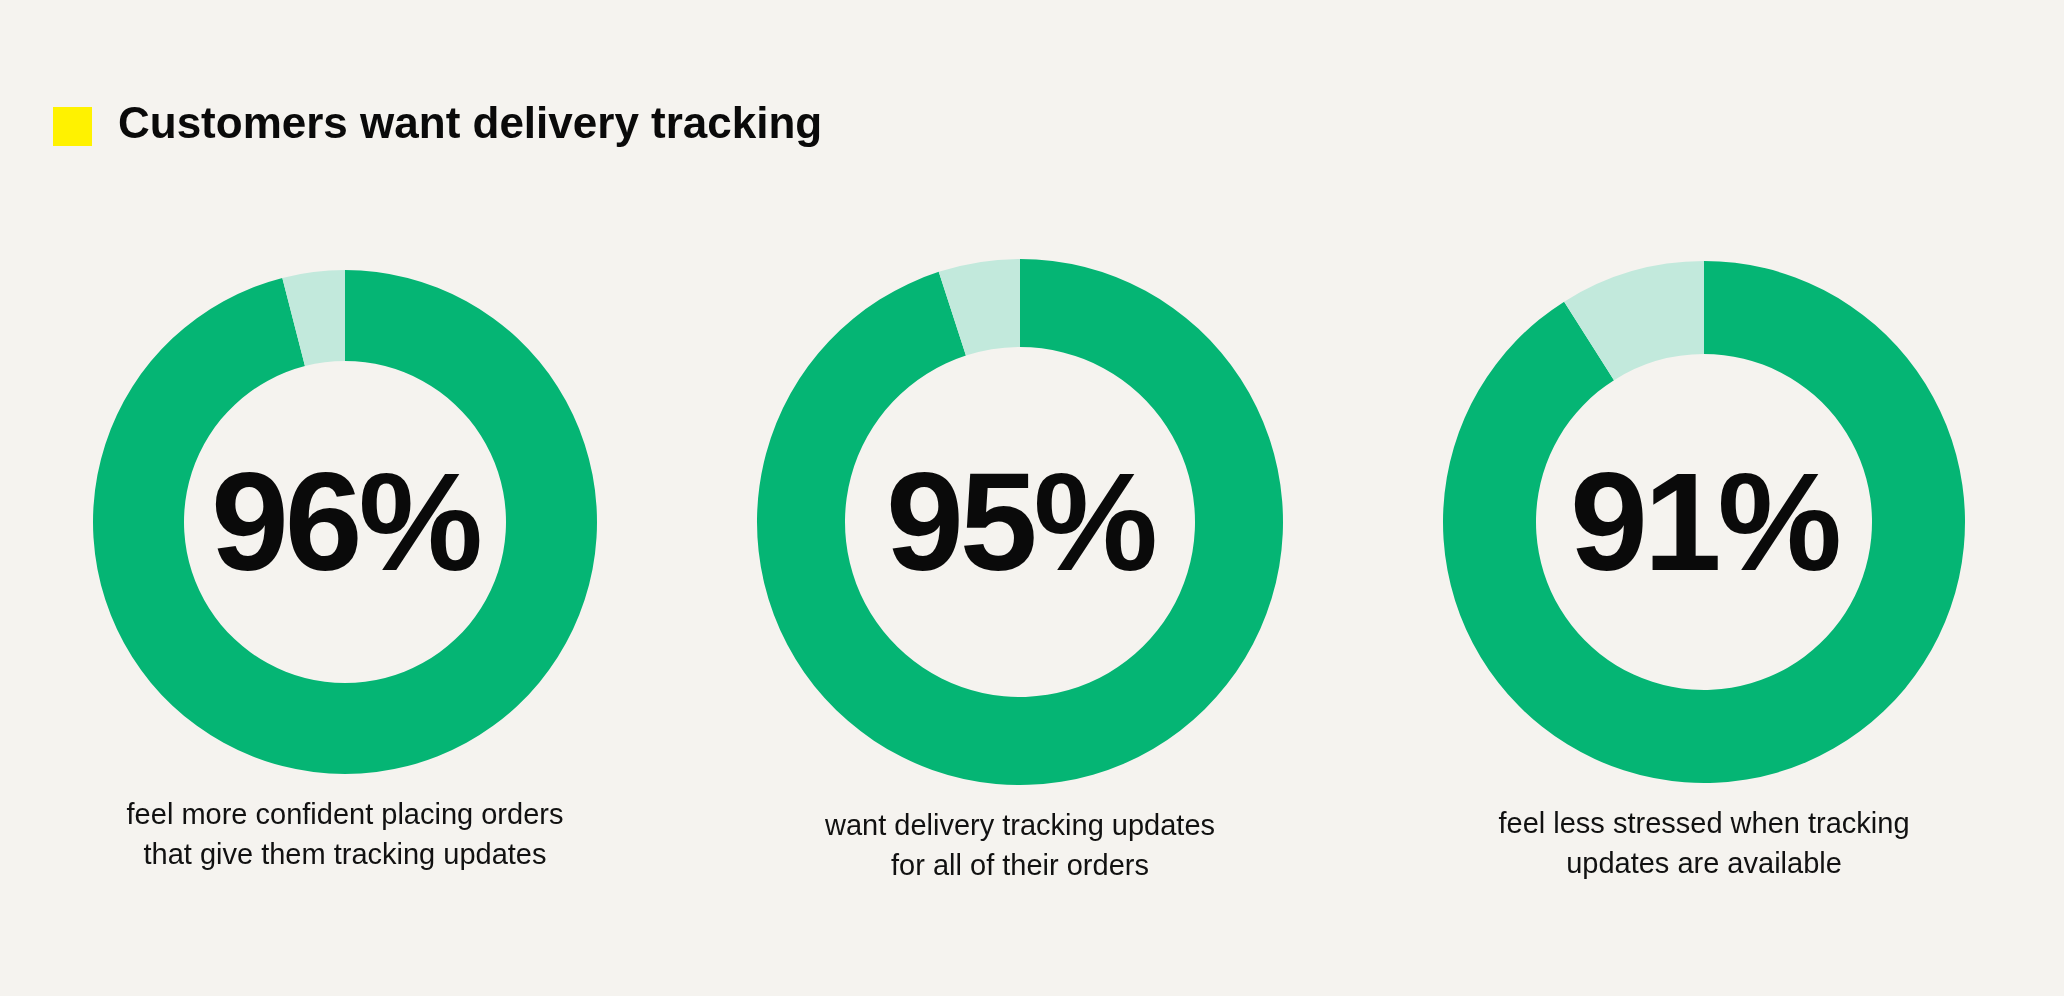  I want to click on data-label: 91%, so click(1704, 522).